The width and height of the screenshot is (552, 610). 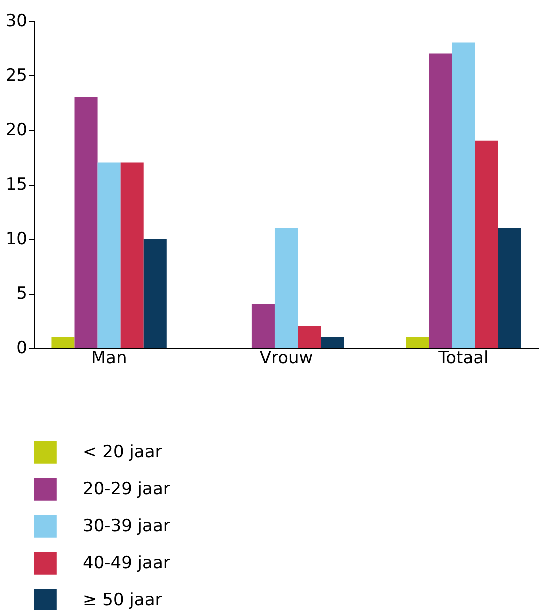 I want to click on y-tick-label: 25, so click(x=17, y=76).